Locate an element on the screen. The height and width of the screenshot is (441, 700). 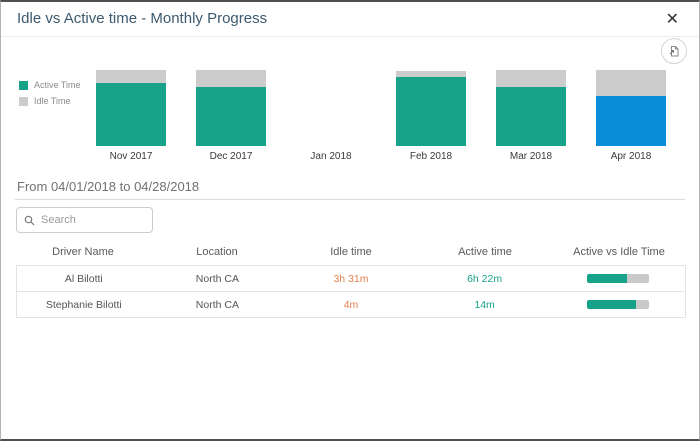
month-label: Dec 2017 is located at coordinates (231, 156).